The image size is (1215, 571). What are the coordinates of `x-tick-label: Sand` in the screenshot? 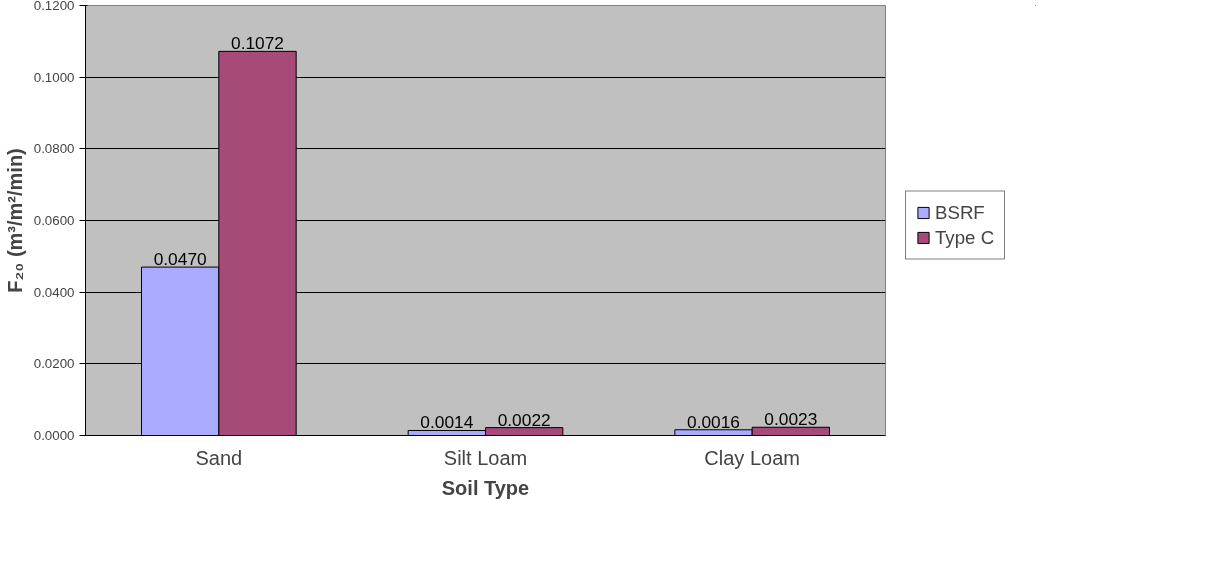 It's located at (219, 457).